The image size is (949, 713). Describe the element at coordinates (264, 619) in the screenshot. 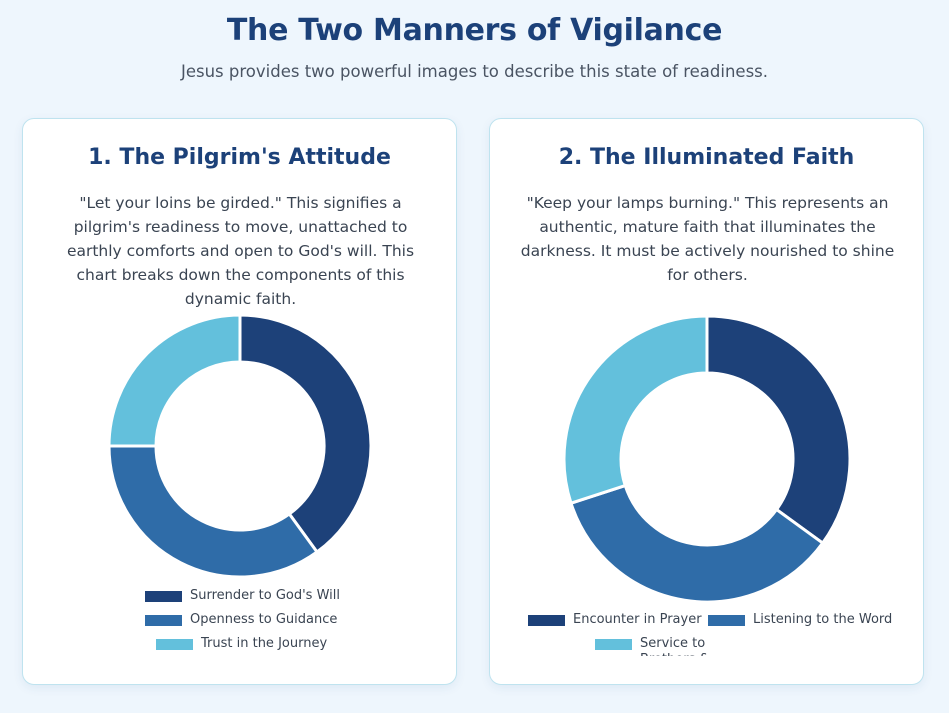

I see `legend-label: Openness to Guidance` at that location.